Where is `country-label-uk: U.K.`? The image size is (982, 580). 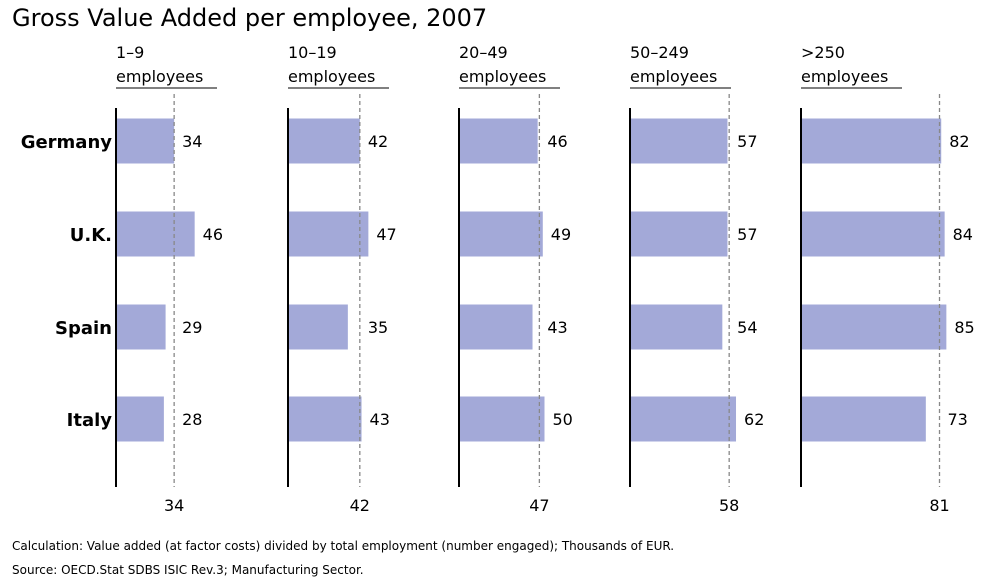 country-label-uk: U.K. is located at coordinates (91, 235).